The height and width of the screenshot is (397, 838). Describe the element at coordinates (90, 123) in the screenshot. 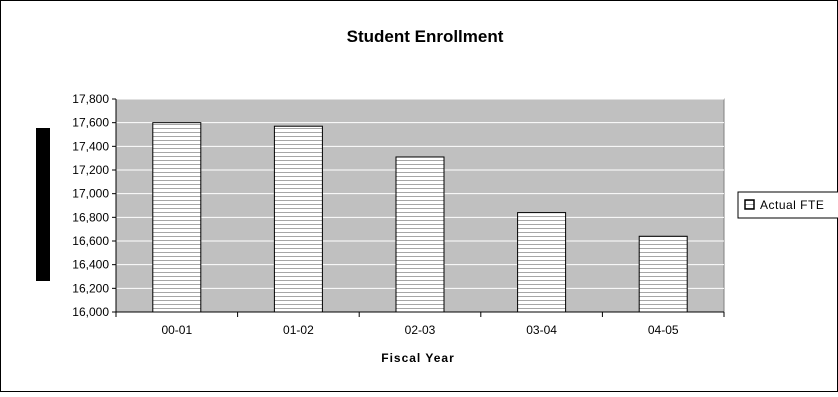

I see `y-tick-label: 17,600` at that location.